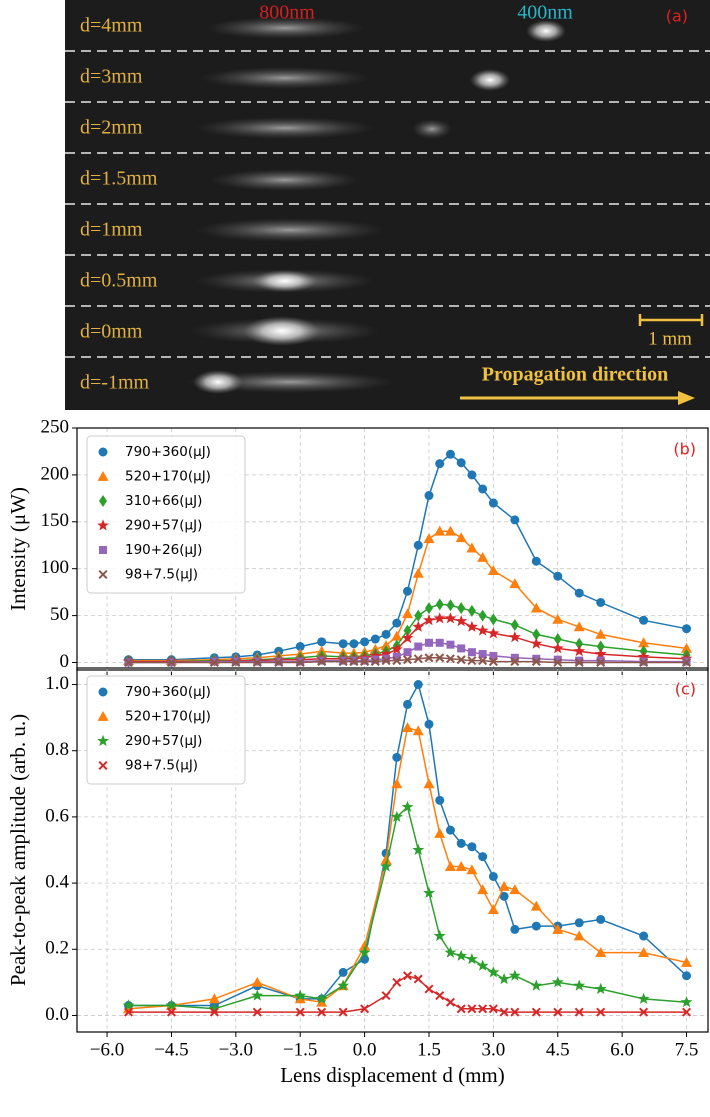 This screenshot has width=710, height=1117. What do you see at coordinates (55, 473) in the screenshot?
I see `y-tick-label: 200` at bounding box center [55, 473].